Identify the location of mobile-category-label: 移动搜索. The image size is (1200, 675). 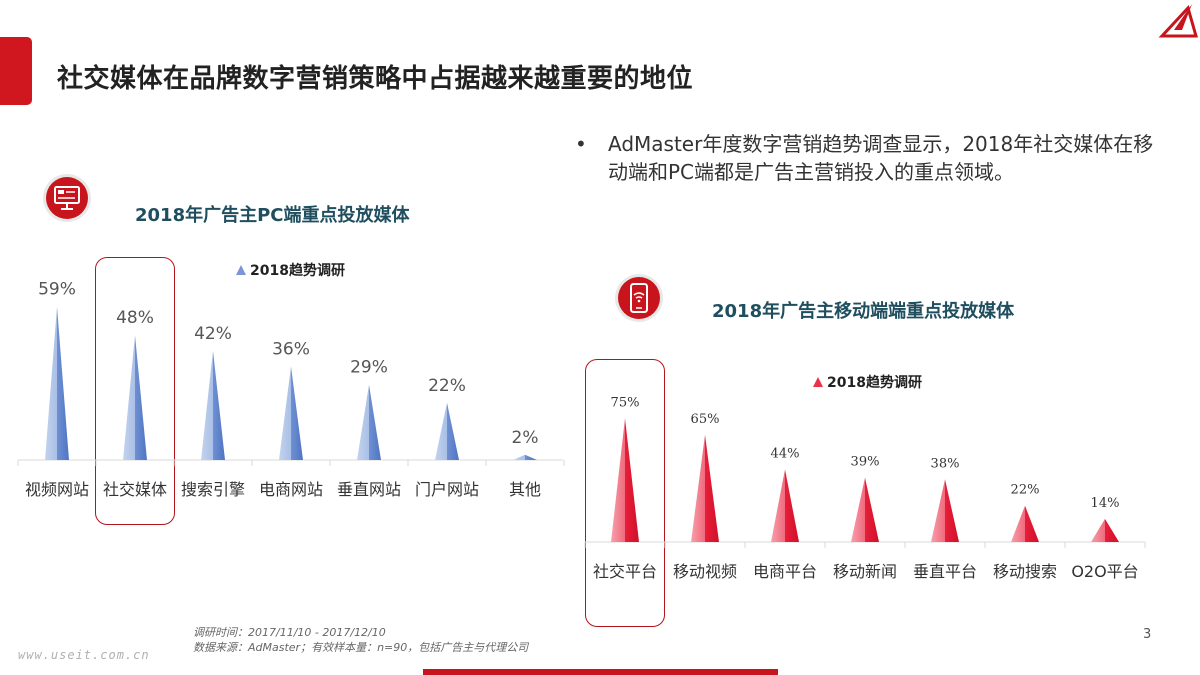
(1025, 571).